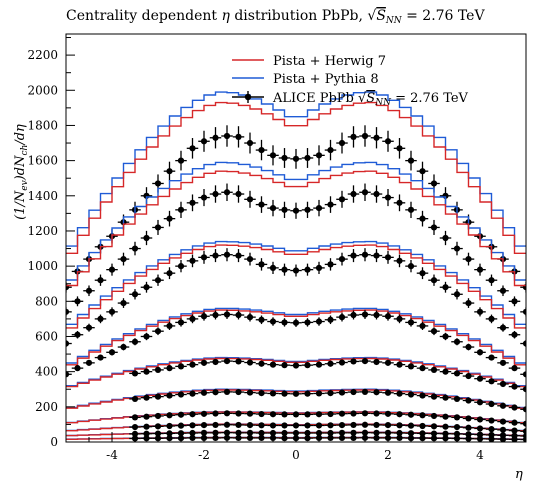 The image size is (540, 487). Describe the element at coordinates (46, 301) in the screenshot. I see `y-tick-label: 800` at that location.